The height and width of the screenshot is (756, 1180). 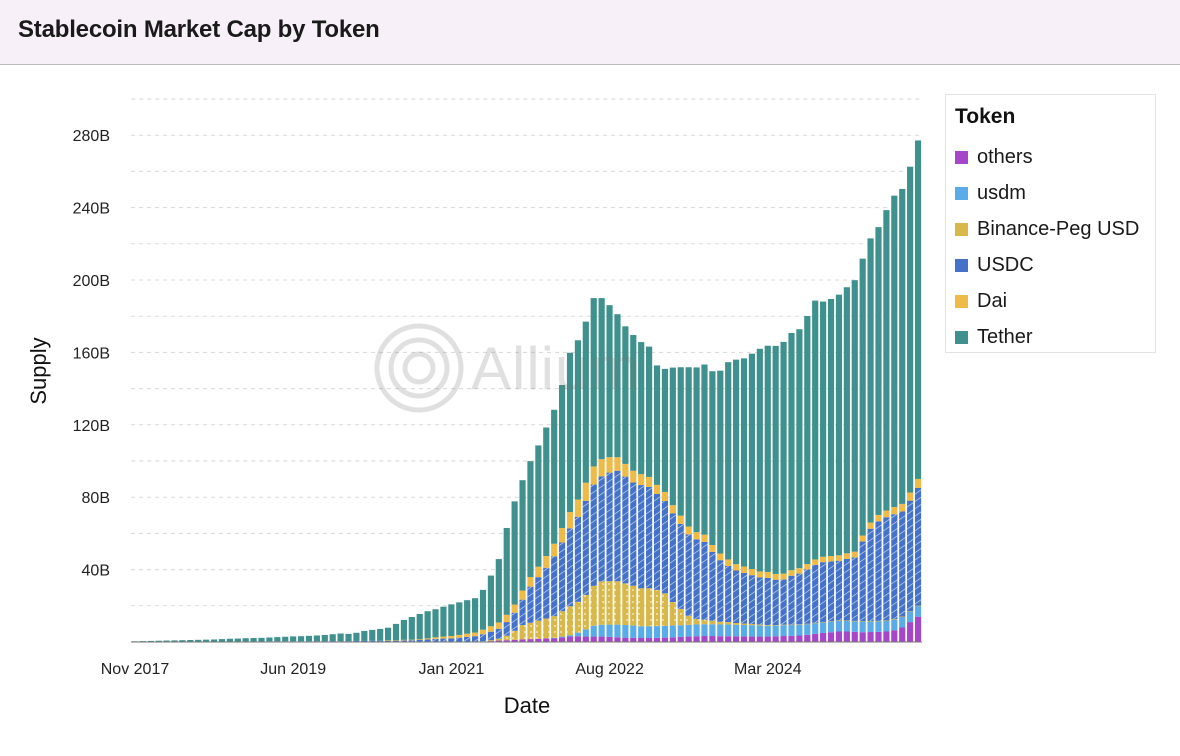 What do you see at coordinates (768, 669) in the screenshot?
I see `x-tick-label: Mar 2024` at bounding box center [768, 669].